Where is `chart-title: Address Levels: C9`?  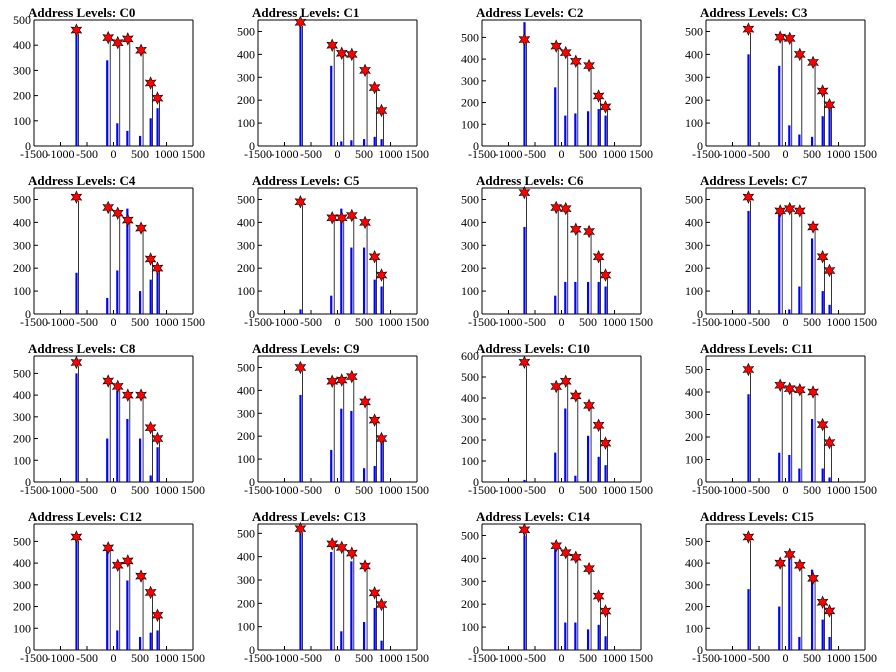 chart-title: Address Levels: C9 is located at coordinates (306, 348).